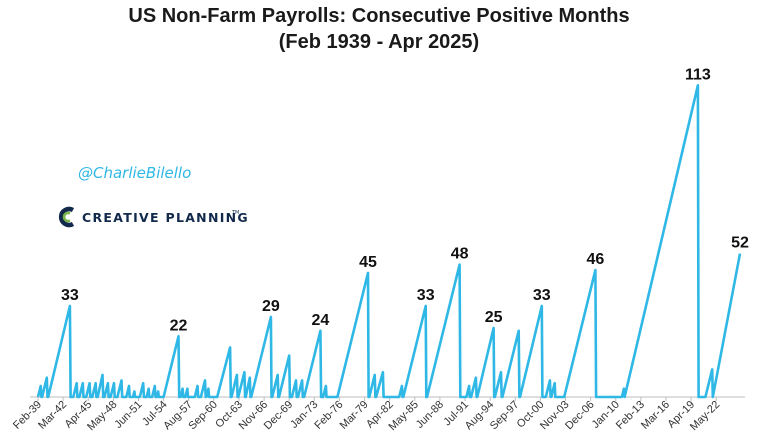 This screenshot has height=447, width=758. I want to click on brand-name: CREATIVE PLANNING, so click(165, 217).